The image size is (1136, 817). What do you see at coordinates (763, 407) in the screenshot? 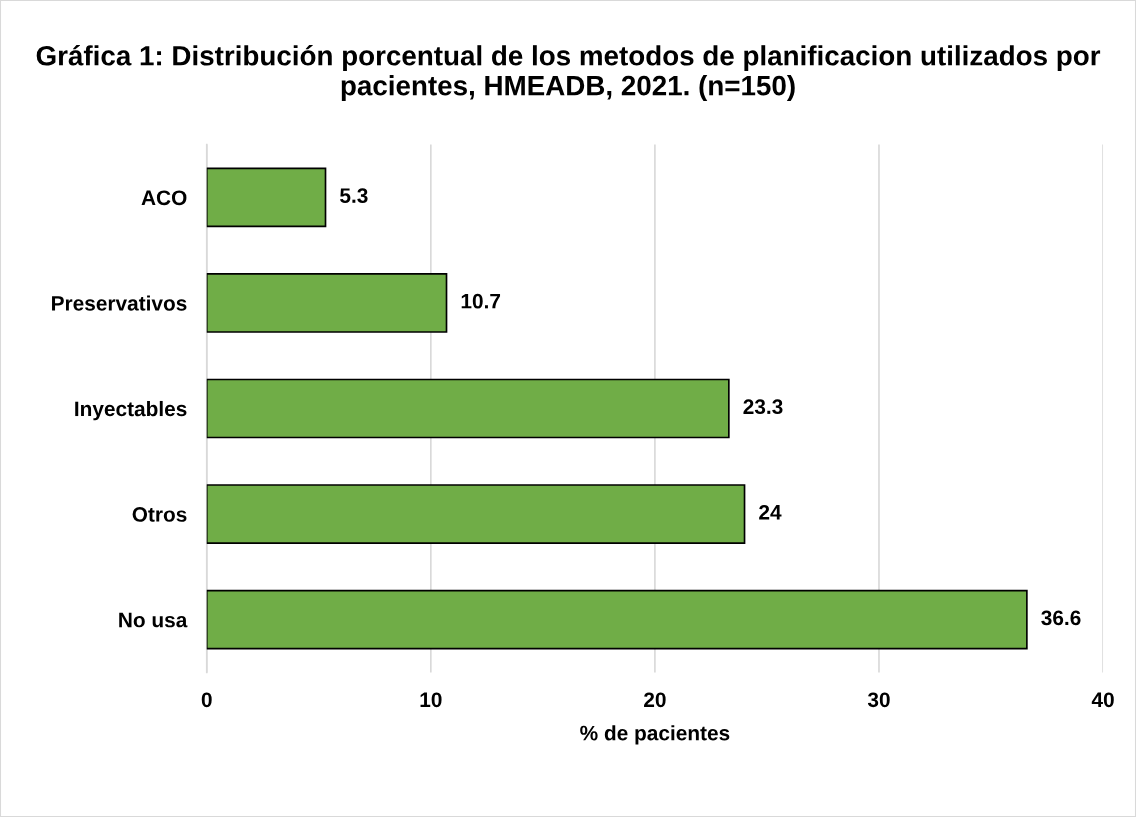
I see `data-label: 23.3` at bounding box center [763, 407].